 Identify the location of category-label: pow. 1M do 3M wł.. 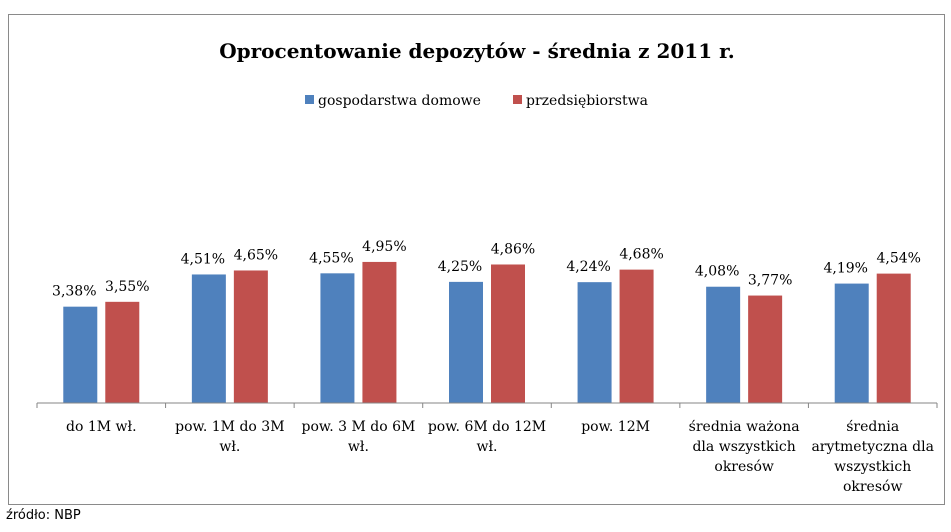
(229, 437).